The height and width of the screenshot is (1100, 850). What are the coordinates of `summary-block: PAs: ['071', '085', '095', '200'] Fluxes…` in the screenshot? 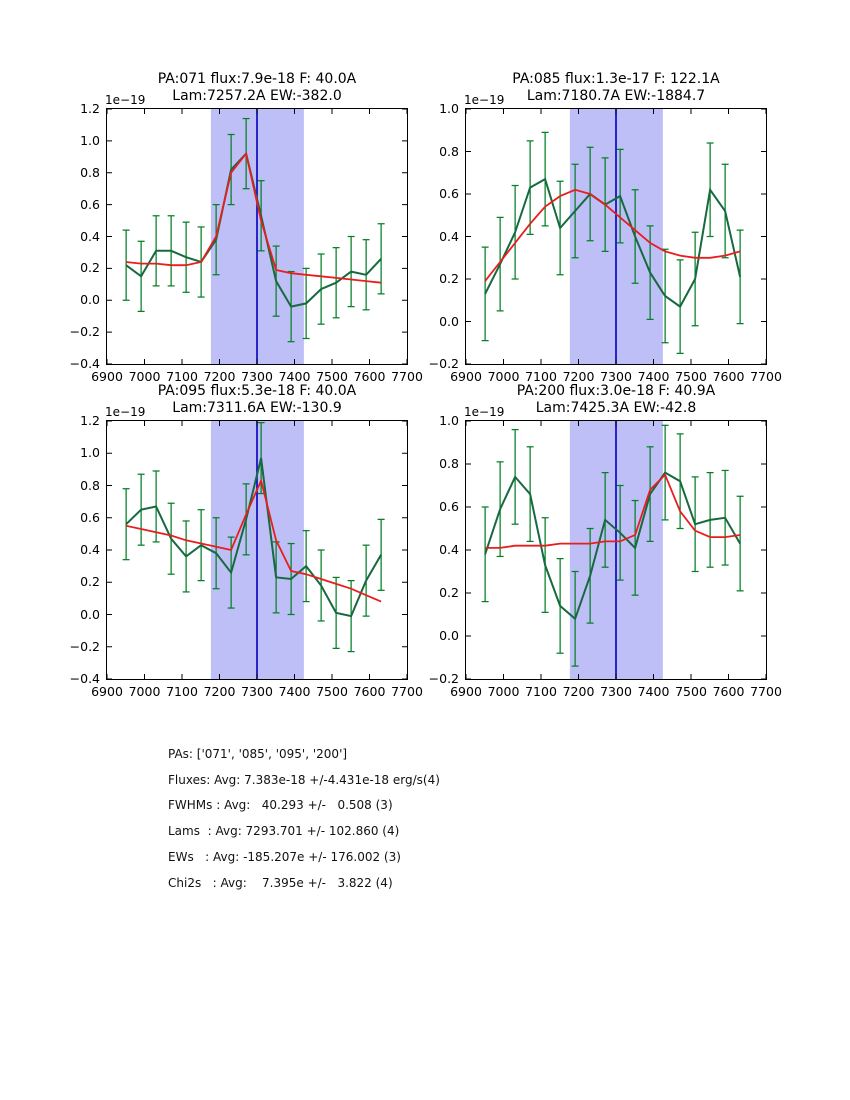 It's located at (304, 819).